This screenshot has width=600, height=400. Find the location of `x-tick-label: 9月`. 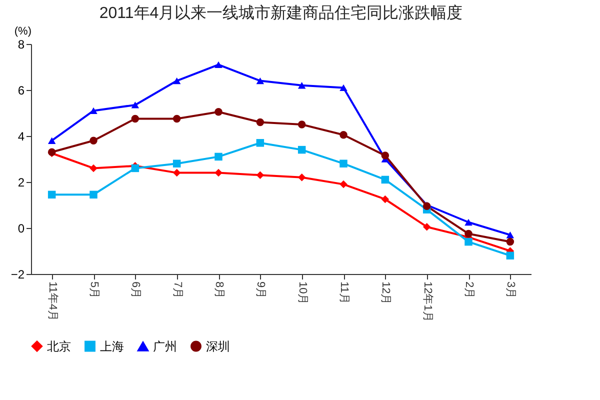

x-tick-label: 9月 is located at coordinates (260, 290).